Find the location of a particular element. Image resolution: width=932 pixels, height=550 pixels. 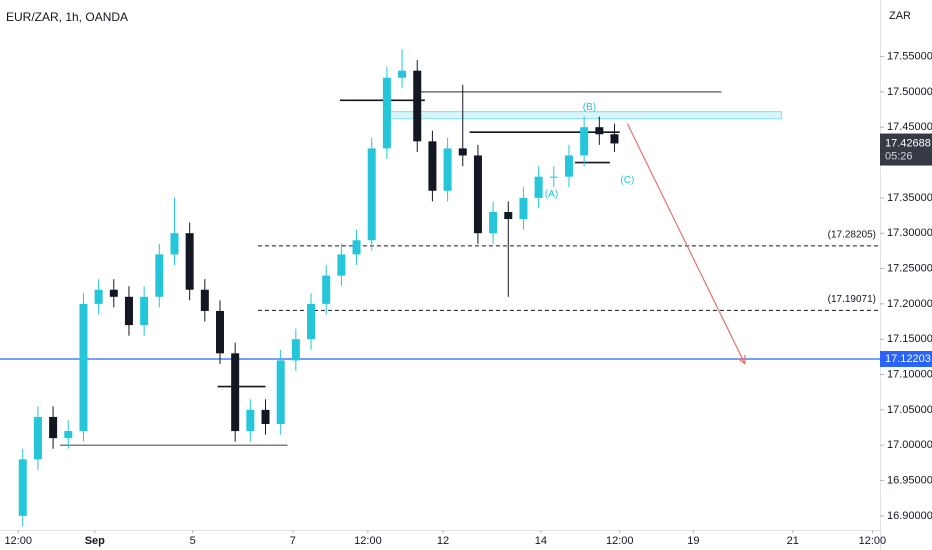

y-tick-label: 17.10000 is located at coordinates (909, 374).